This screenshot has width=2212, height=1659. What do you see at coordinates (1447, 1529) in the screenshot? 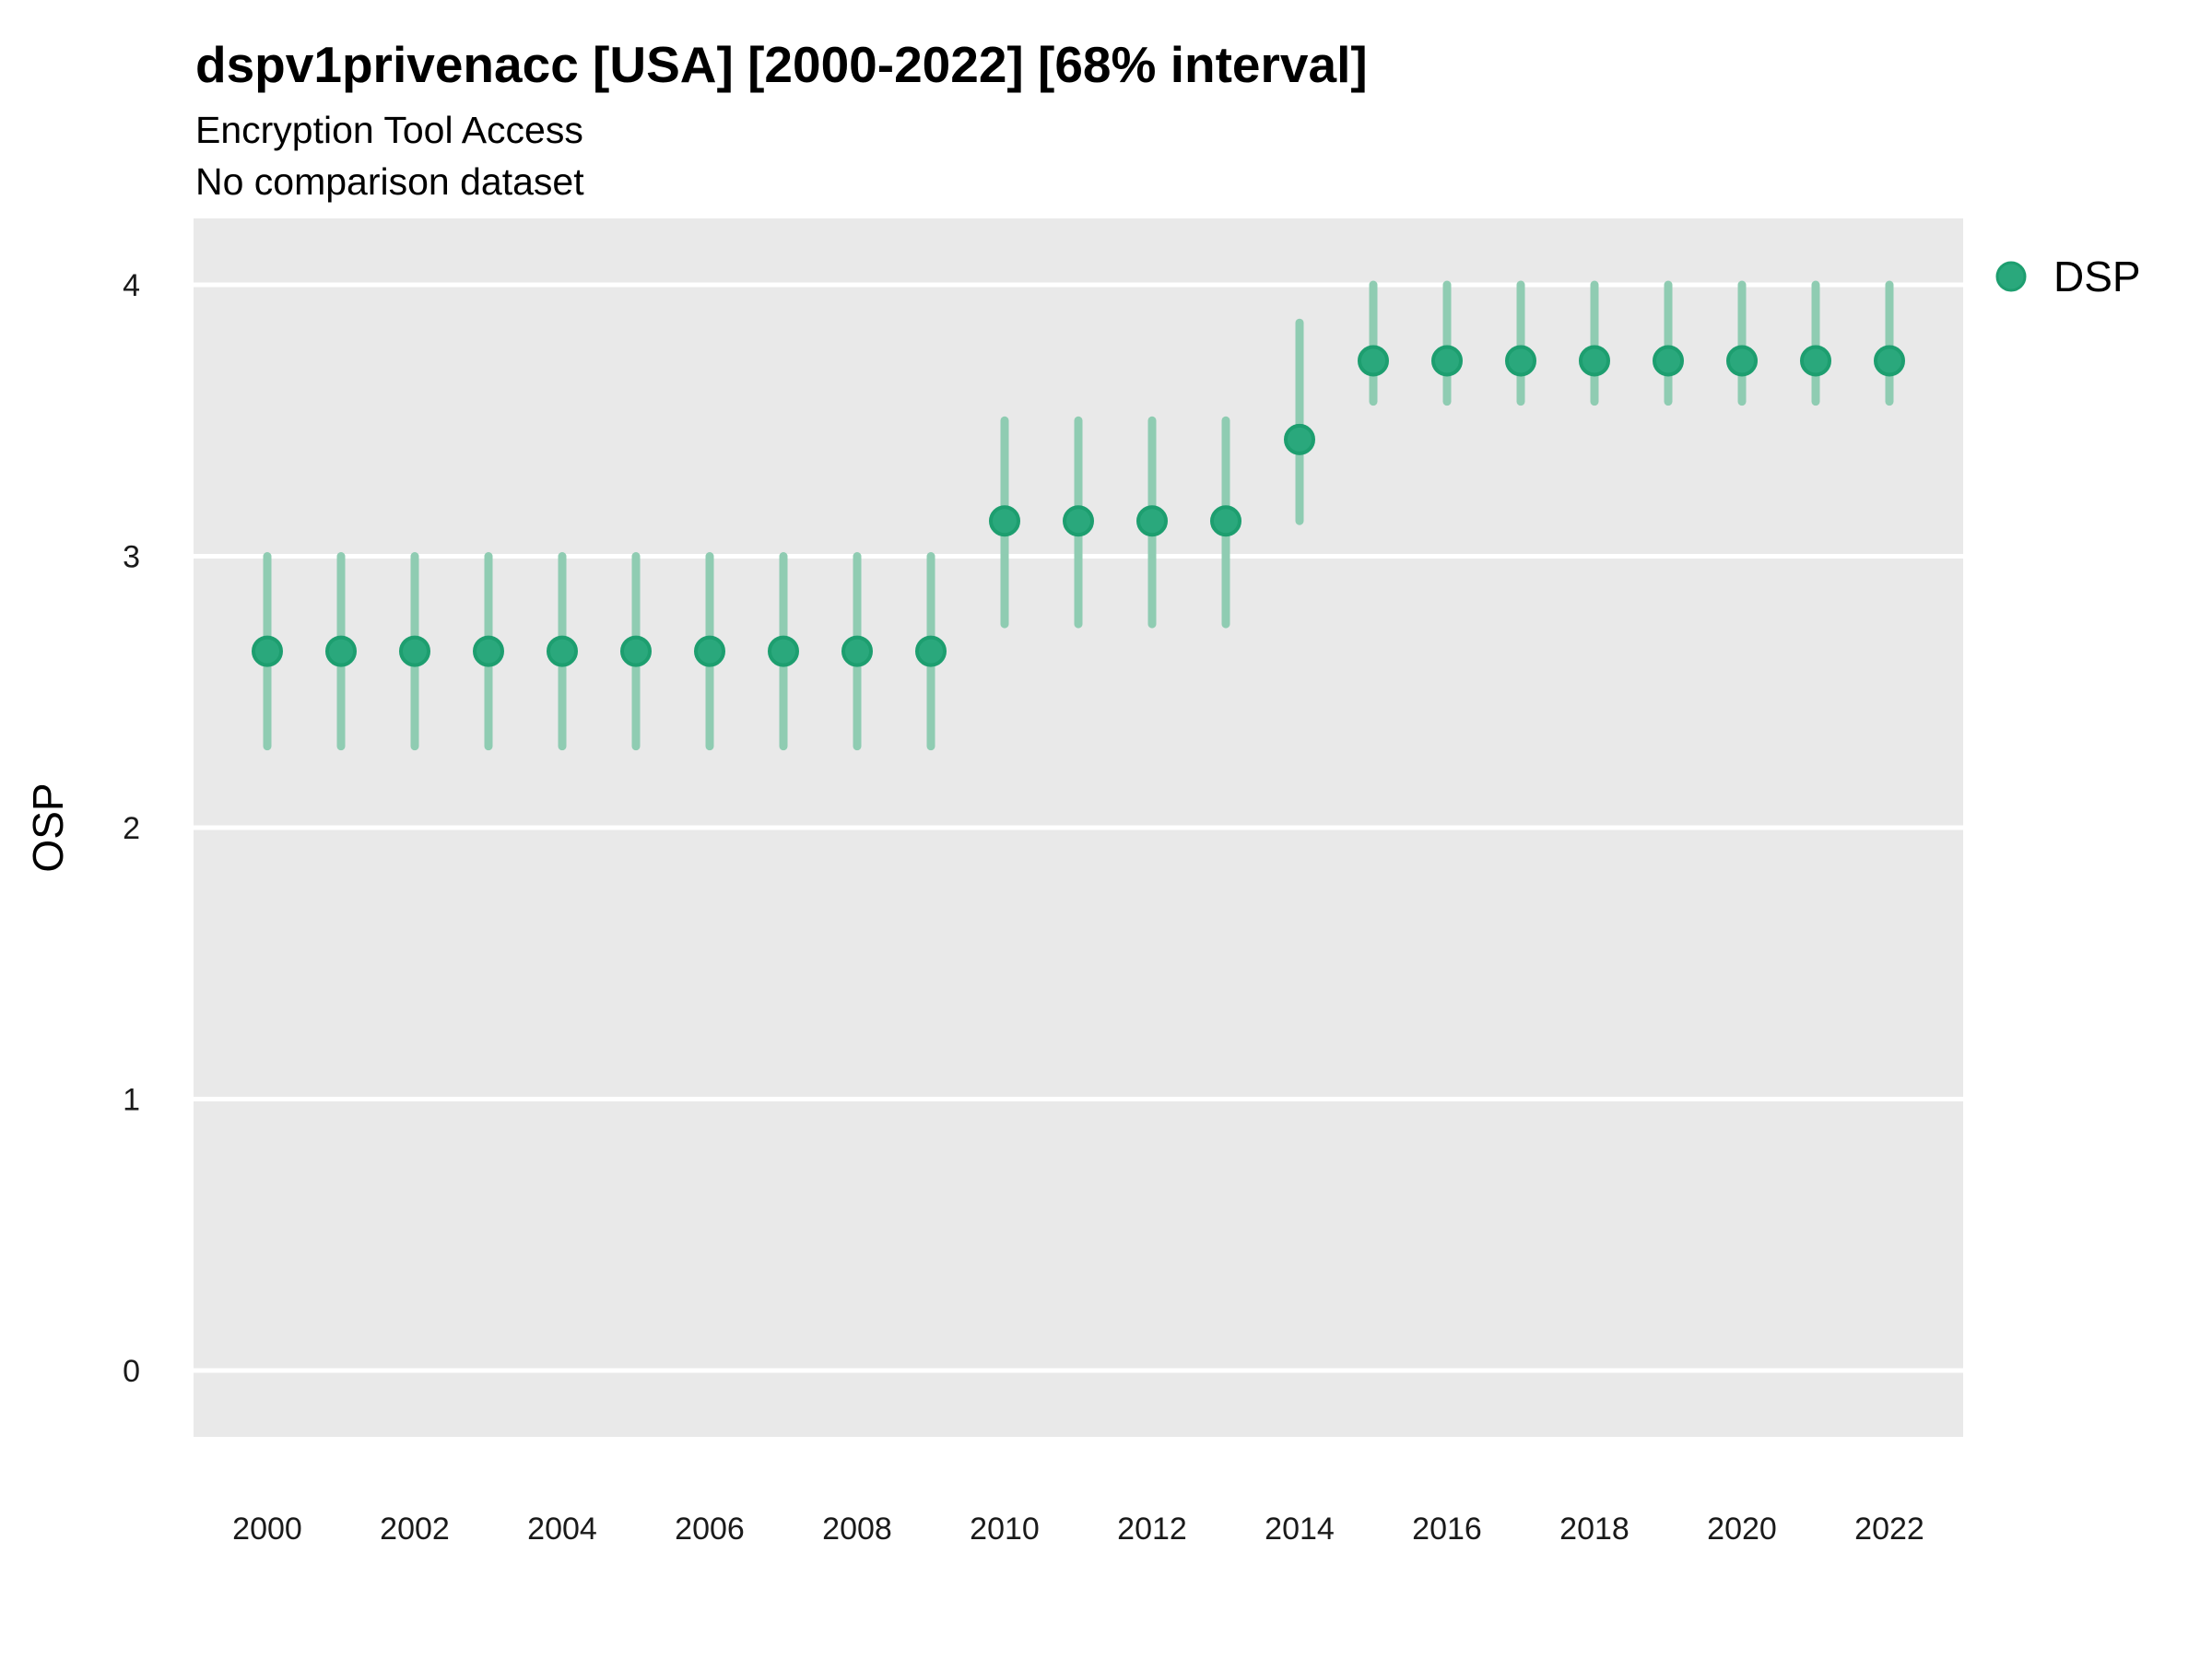
I see `x-tick-label: 2016` at bounding box center [1447, 1529].